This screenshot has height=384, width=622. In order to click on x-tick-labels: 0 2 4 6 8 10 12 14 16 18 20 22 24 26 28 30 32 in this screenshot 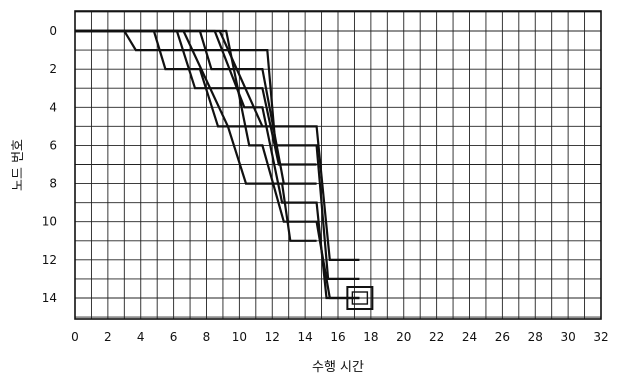, I will do `click(339, 337)`.